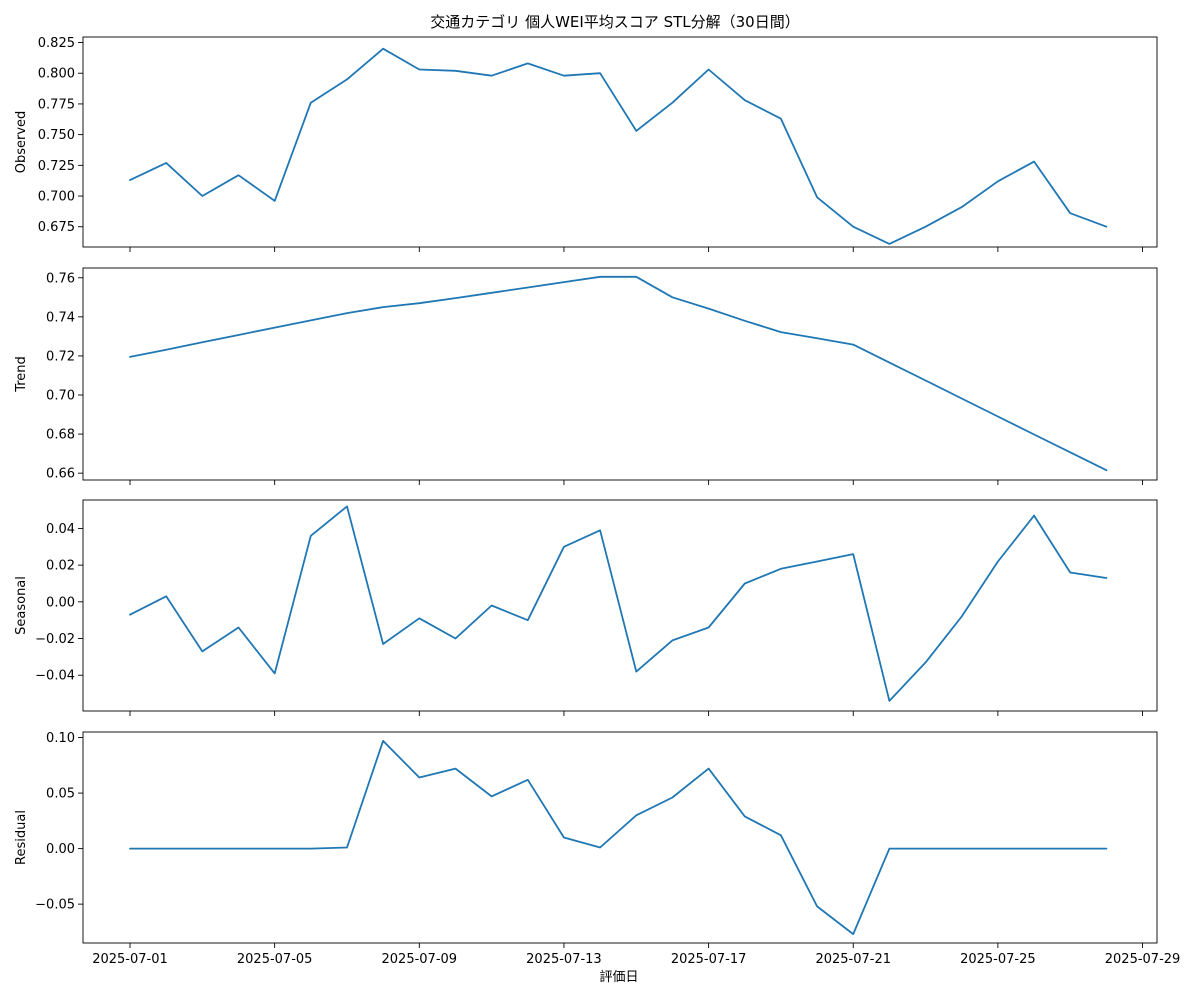 The width and height of the screenshot is (1200, 1000). What do you see at coordinates (60, 317) in the screenshot?
I see `trend-y-tick-label: 0.74` at bounding box center [60, 317].